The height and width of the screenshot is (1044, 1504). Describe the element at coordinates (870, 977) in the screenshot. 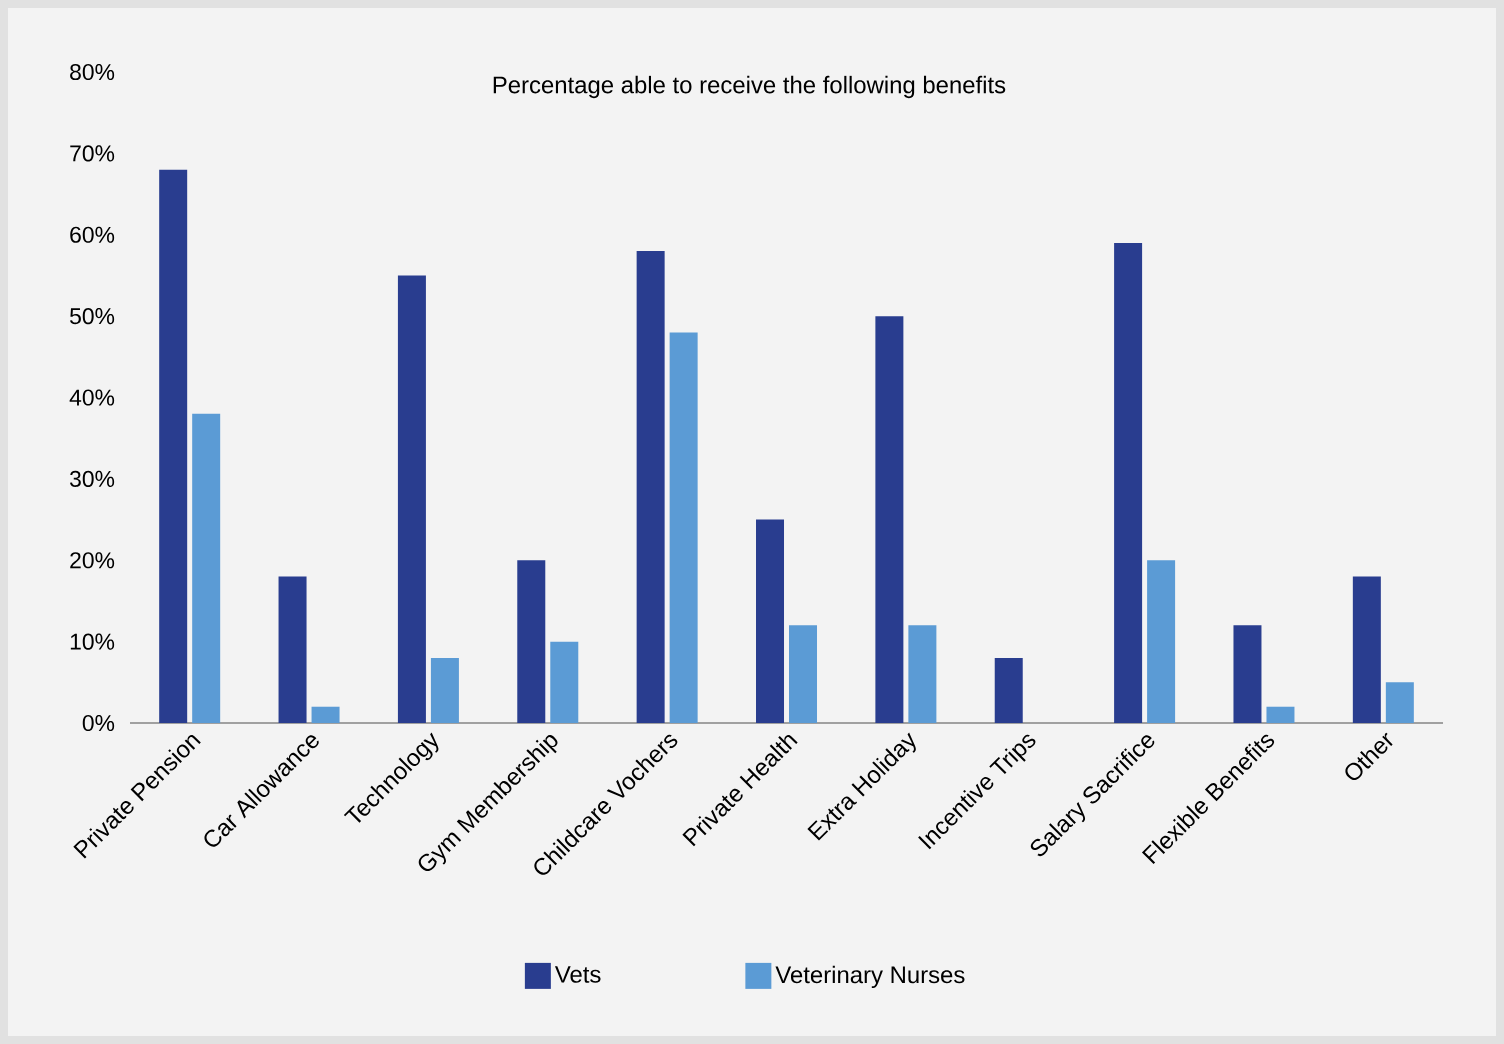

I see `legend-label: Veterinary Nurses` at that location.